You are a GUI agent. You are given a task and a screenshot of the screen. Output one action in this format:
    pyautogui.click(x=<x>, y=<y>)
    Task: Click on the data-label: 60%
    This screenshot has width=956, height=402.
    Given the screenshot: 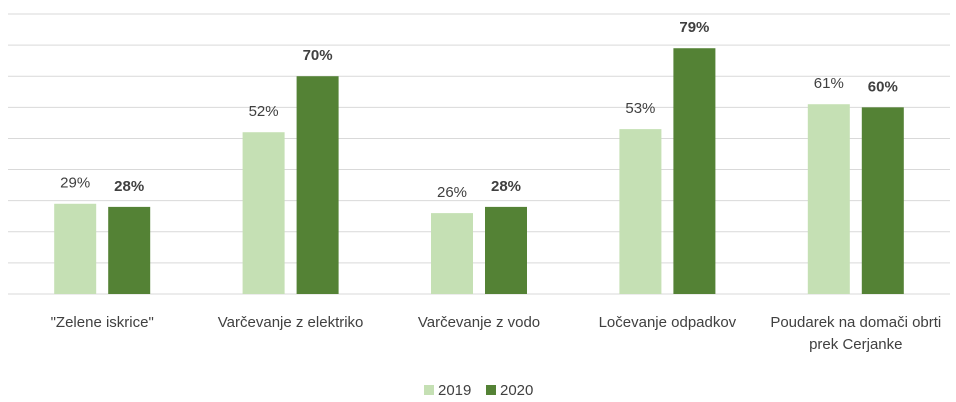 What is the action you would take?
    pyautogui.click(x=883, y=86)
    